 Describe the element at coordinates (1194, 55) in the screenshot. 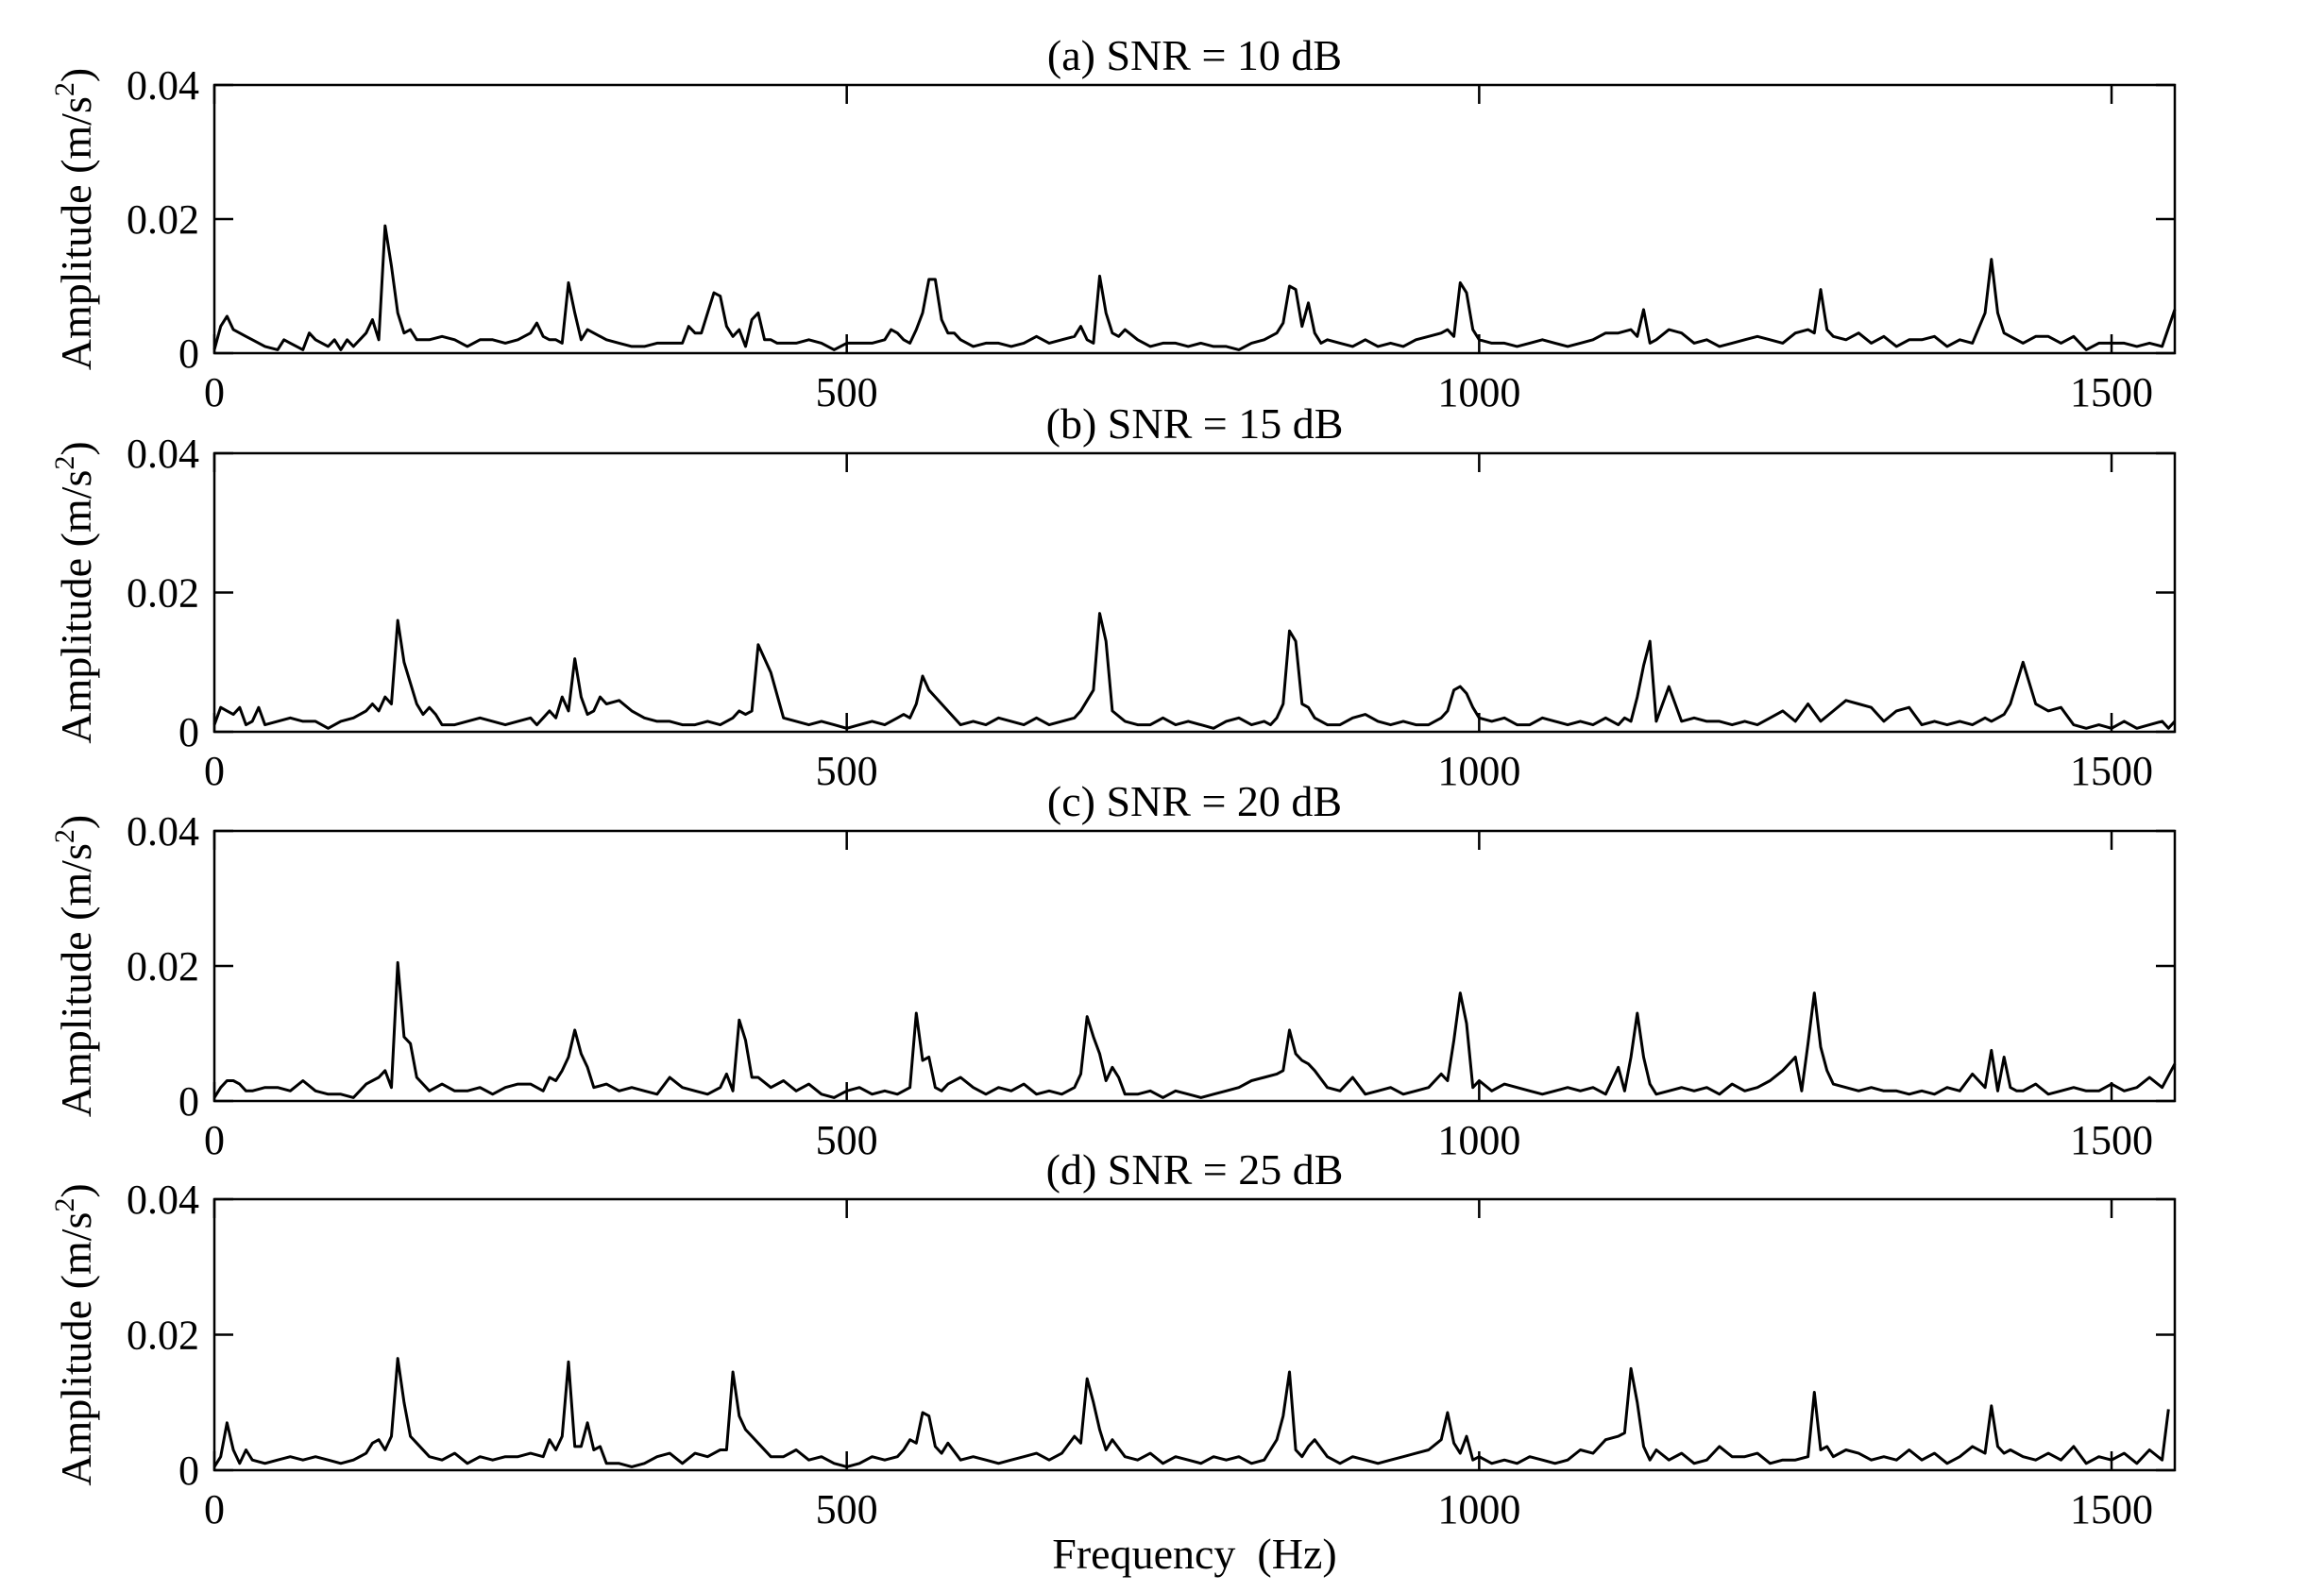

I see `panel-title: (a) SNR = 10 dB` at that location.